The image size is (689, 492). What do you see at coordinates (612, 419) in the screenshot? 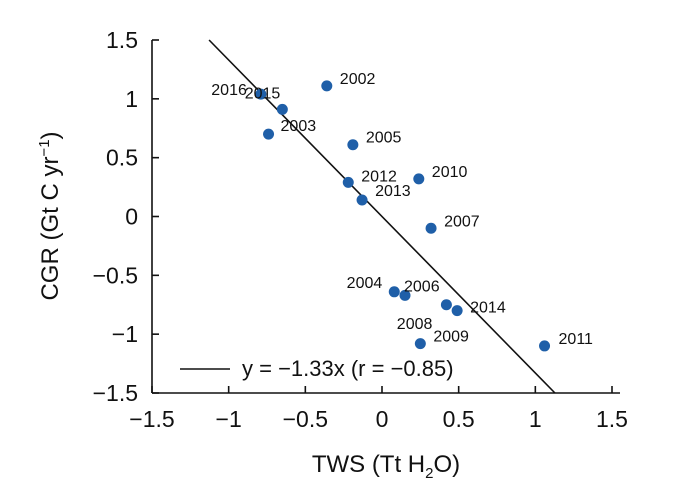
I see `x-tick-label: 1.5` at bounding box center [612, 419].